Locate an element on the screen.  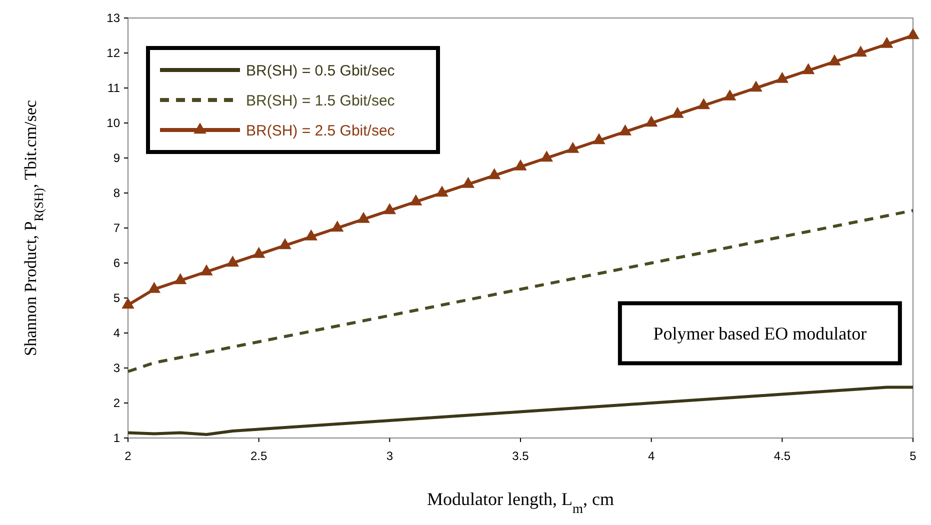
text: BR(SH) = 2.5 Gbit/sec is located at coordinates (321, 131).